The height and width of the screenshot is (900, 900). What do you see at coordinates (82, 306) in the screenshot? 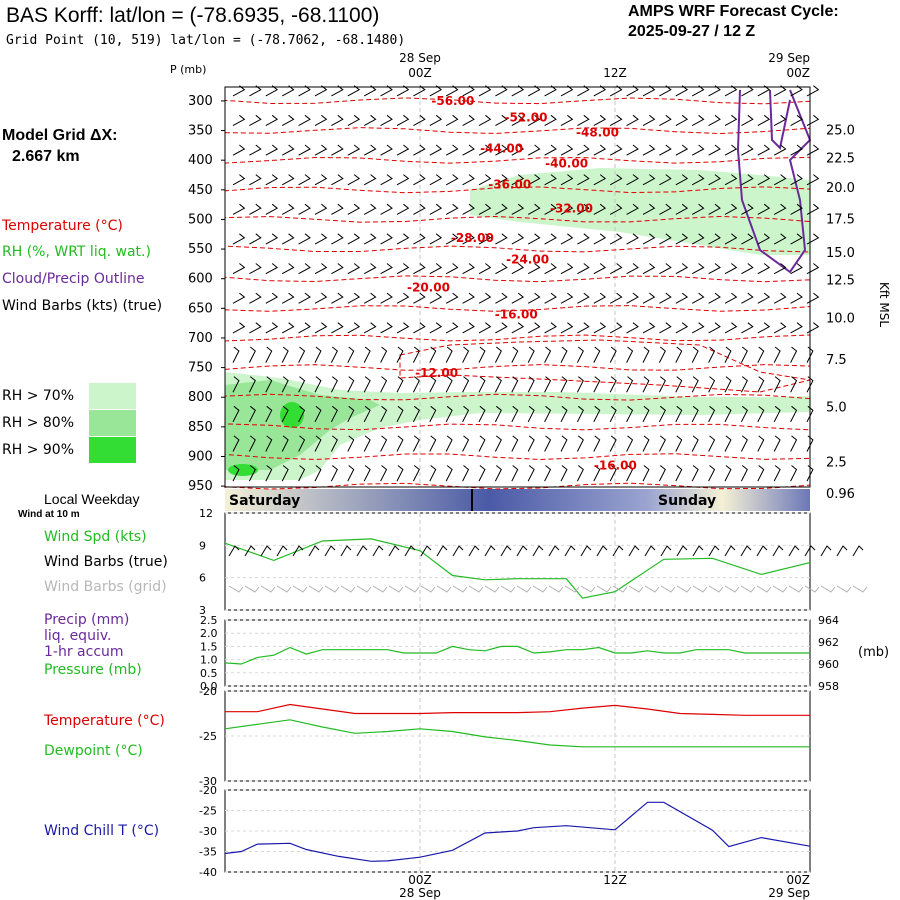
I see `legend-wind-barbs: Wind Barbs (kts) (true)` at bounding box center [82, 306].